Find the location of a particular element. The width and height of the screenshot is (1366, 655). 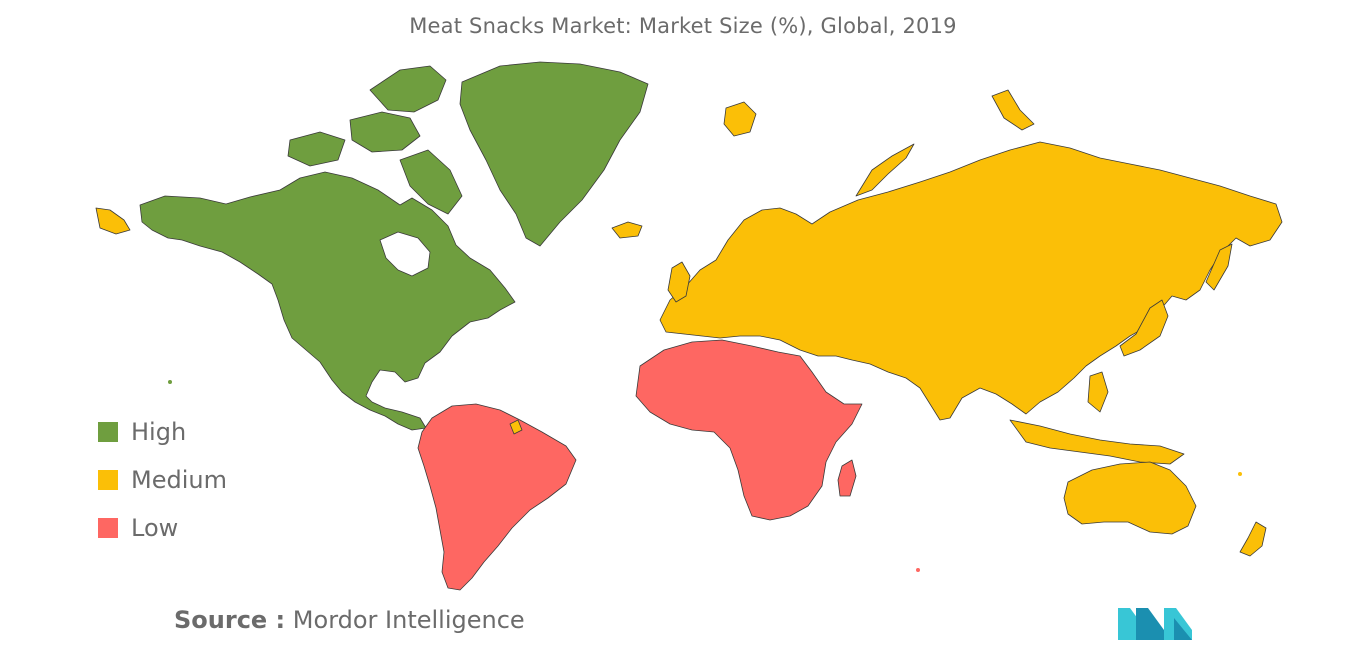

region-madagascar is located at coordinates (847, 478).